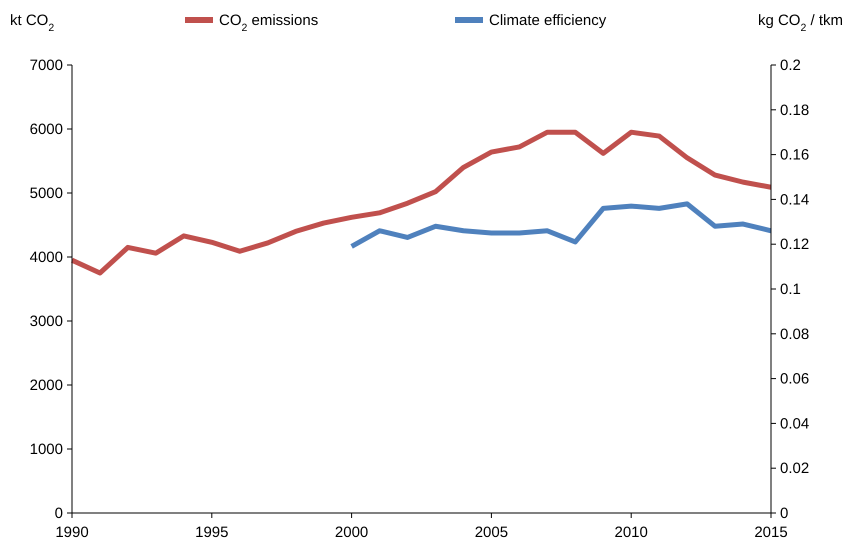  Describe the element at coordinates (46, 129) in the screenshot. I see `y-tick-label: 6000` at that location.